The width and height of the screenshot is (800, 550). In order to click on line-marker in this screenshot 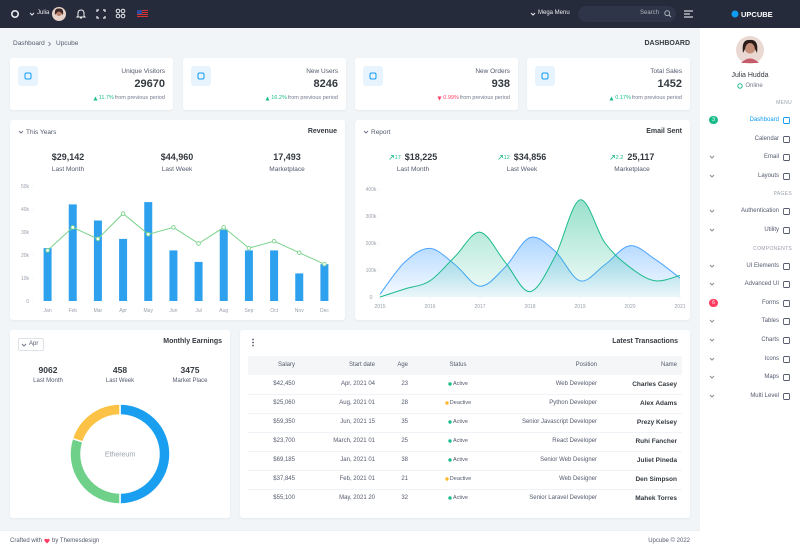, I will do `click(223, 227)`.